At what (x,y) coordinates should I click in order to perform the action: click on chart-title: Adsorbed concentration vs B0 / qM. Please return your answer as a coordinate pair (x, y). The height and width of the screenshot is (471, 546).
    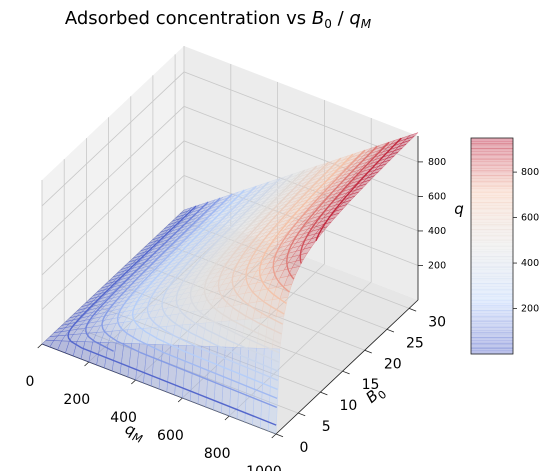
    Looking at the image, I should click on (218, 19).